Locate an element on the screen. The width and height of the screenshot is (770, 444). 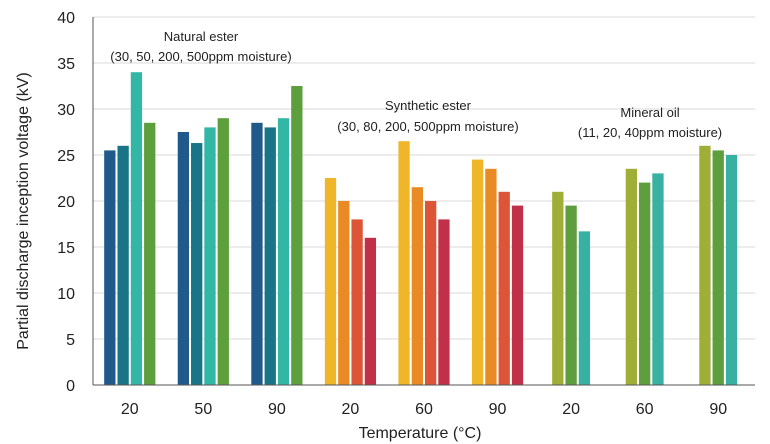
y-tick-label: 0 is located at coordinates (70, 386).